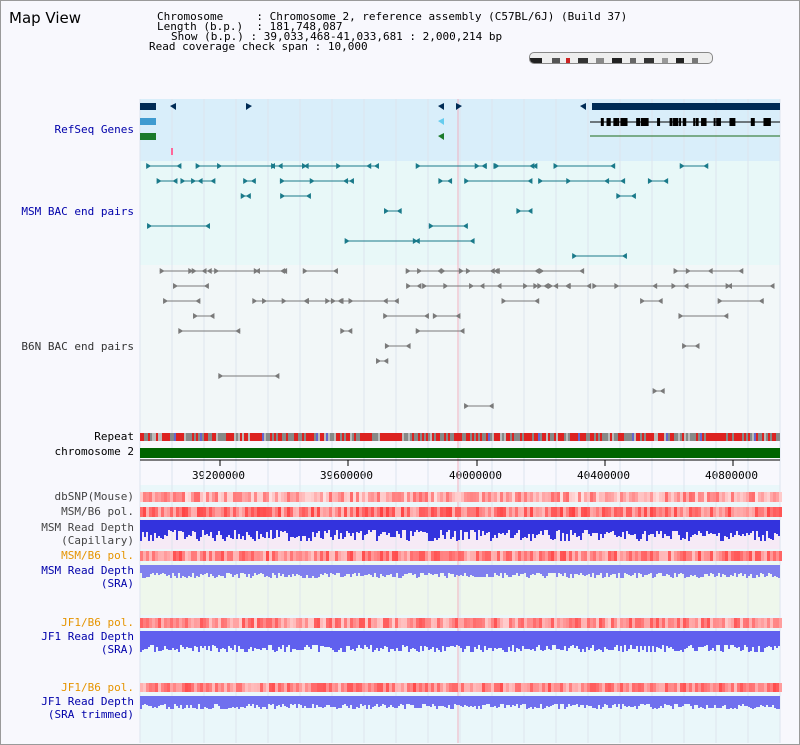 The image size is (800, 745). Describe the element at coordinates (87, 570) in the screenshot. I see `msm-read-depth-sra-label-1: MSM Read Depth` at that location.